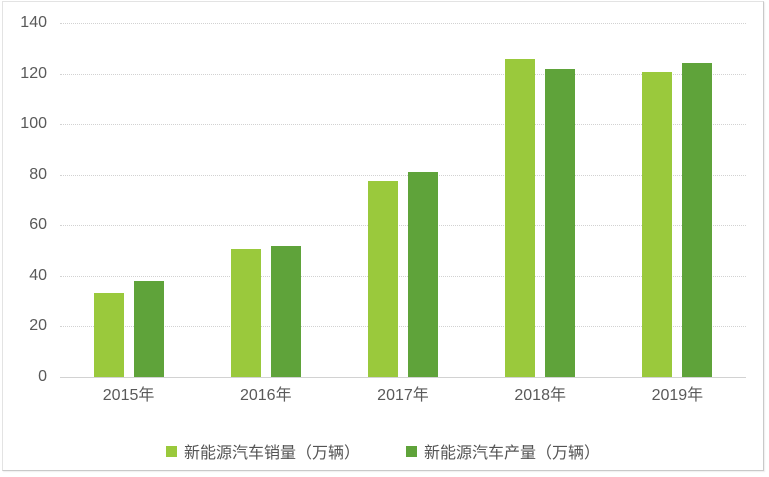 The width and height of the screenshot is (769, 477). What do you see at coordinates (128, 395) in the screenshot?
I see `x-axis-category-label: 2015年` at bounding box center [128, 395].